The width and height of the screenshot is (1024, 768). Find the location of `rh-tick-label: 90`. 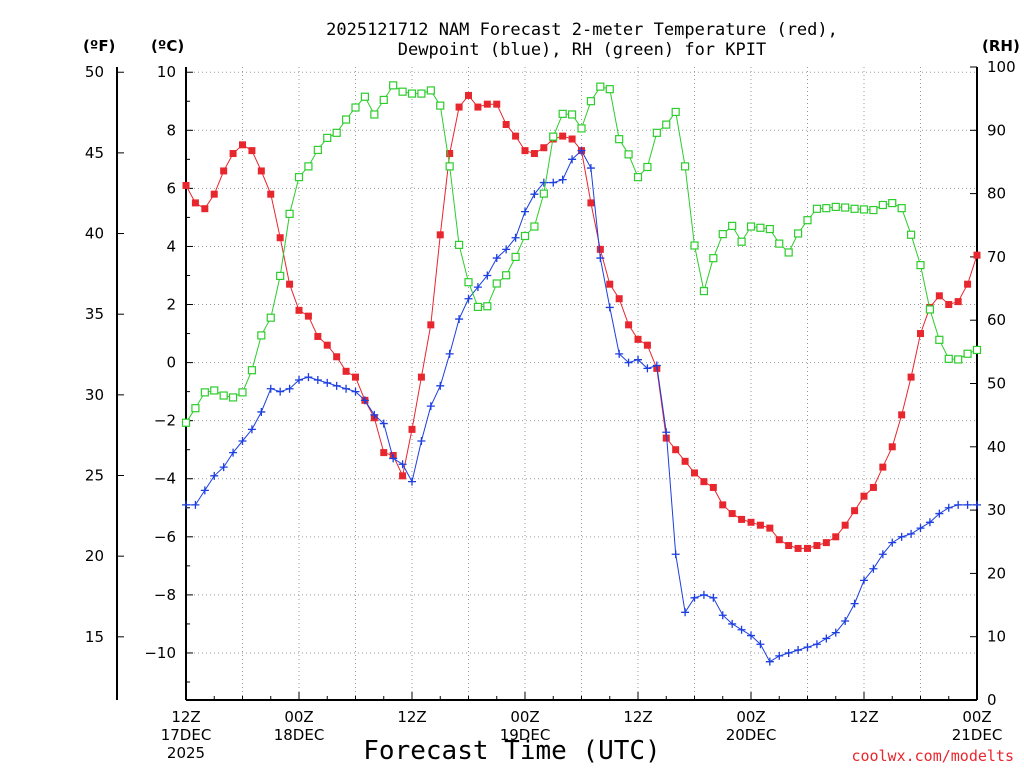

rh-tick-label: 90 is located at coordinates (996, 130).